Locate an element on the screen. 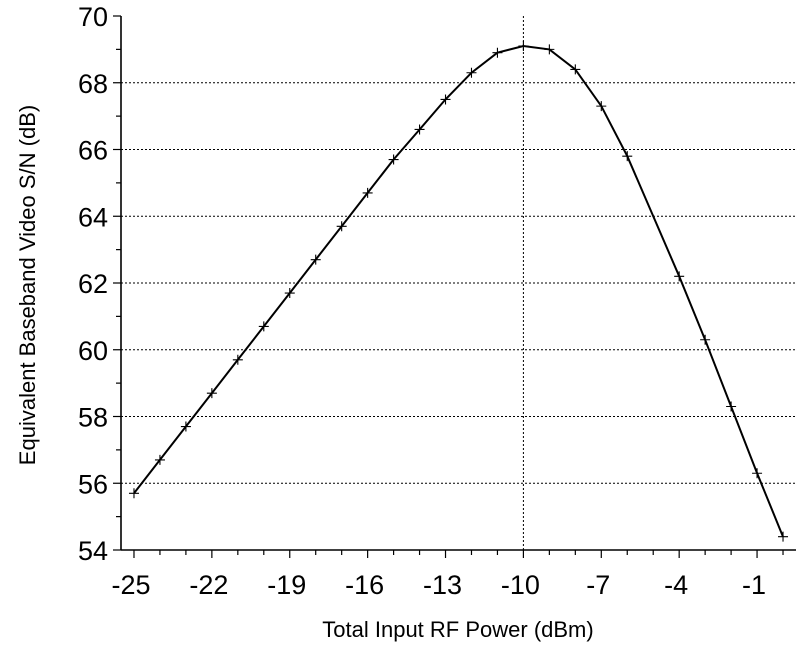  y-tick-label: 66 is located at coordinates (93, 151).